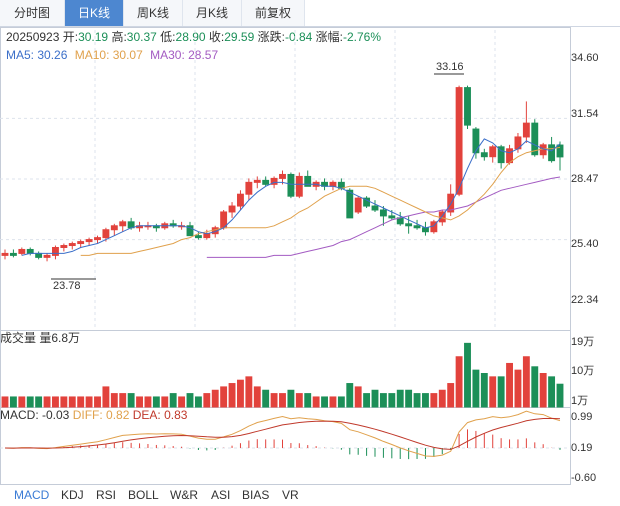 Image resolution: width=620 pixels, height=506 pixels. What do you see at coordinates (93, 37) in the screenshot?
I see `open-value: 30.19` at bounding box center [93, 37].